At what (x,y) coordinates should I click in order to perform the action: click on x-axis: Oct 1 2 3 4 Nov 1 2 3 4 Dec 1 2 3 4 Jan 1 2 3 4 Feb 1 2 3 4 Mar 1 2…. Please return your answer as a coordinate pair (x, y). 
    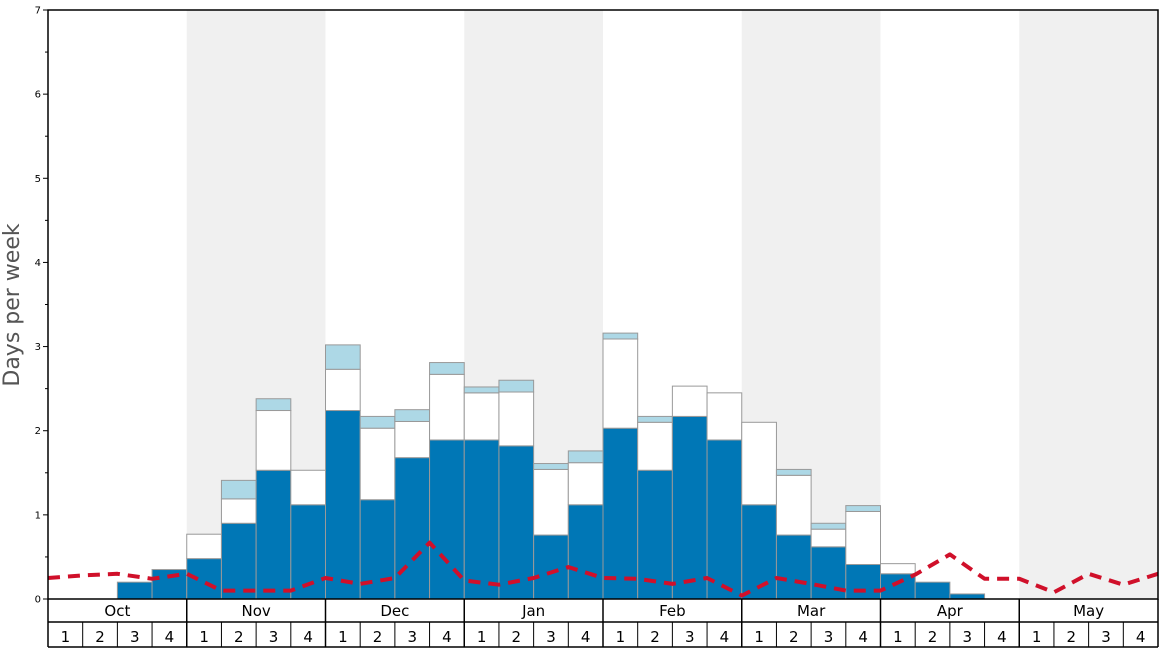
    Looking at the image, I should click on (603, 623).